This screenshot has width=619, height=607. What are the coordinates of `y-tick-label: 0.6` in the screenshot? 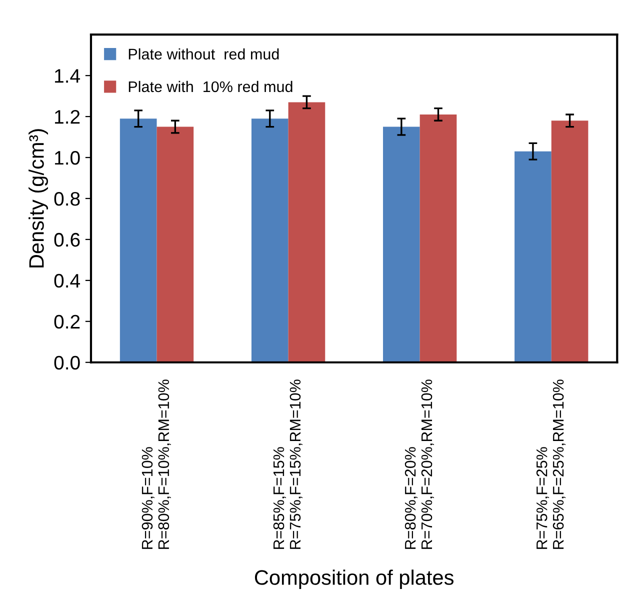 It's located at (67, 239).